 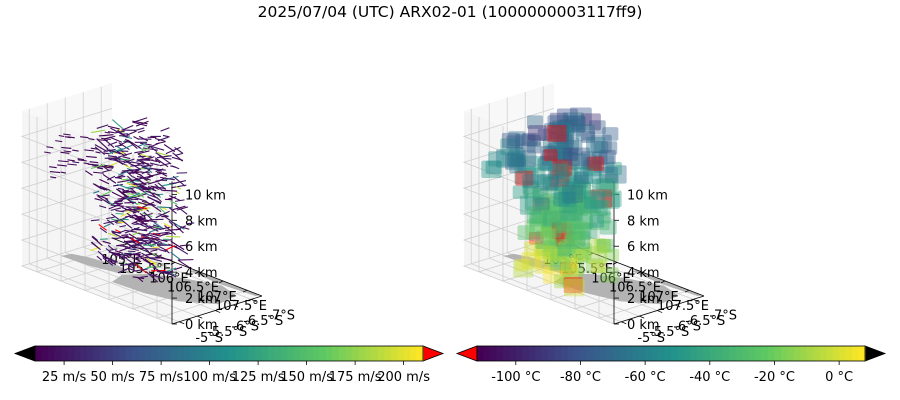 What do you see at coordinates (651, 338) in the screenshot?
I see `y-tick-label: -5°S` at bounding box center [651, 338].